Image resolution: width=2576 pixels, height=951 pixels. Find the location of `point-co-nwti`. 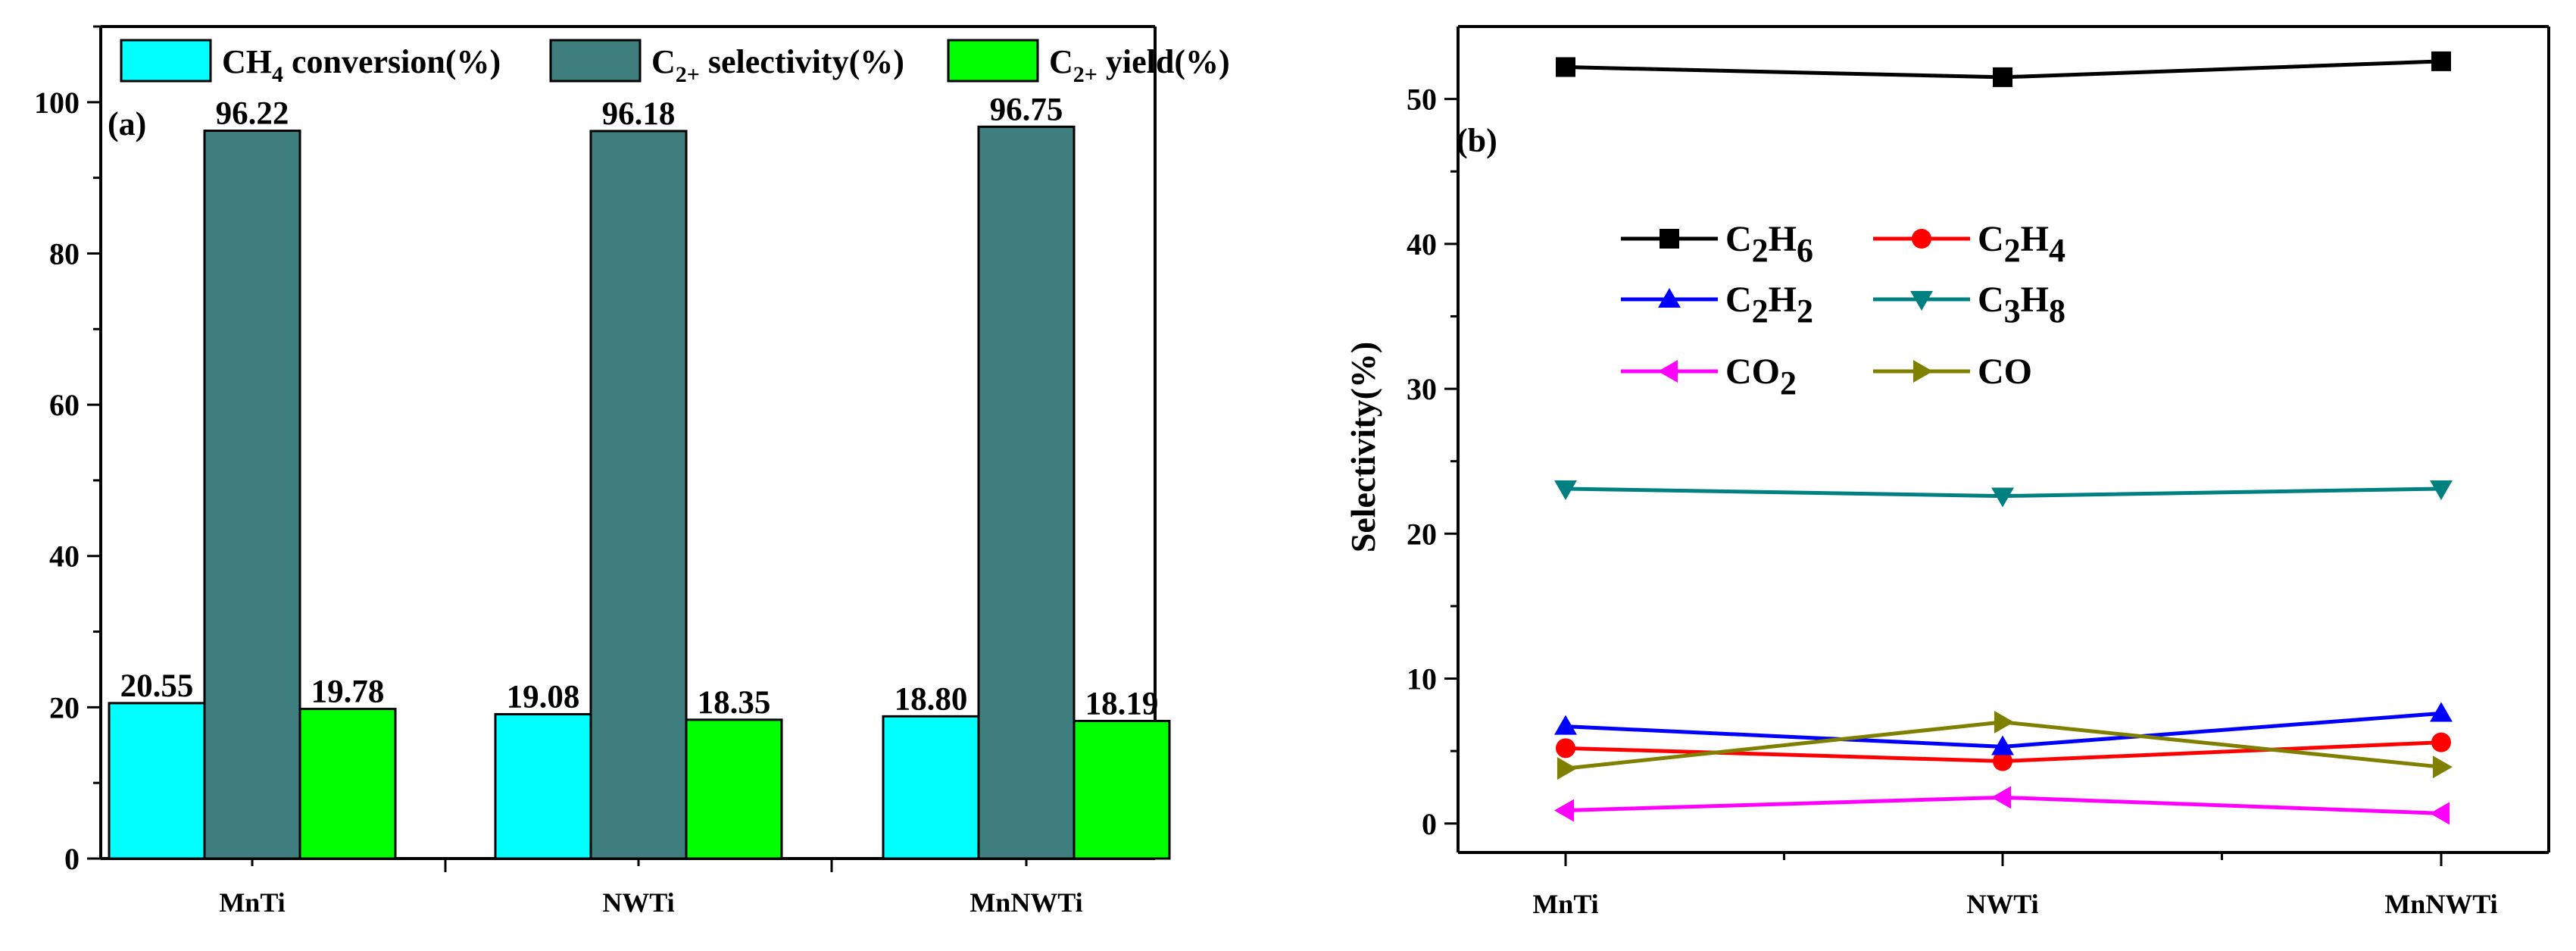

point-co-nwti is located at coordinates (2004, 722).